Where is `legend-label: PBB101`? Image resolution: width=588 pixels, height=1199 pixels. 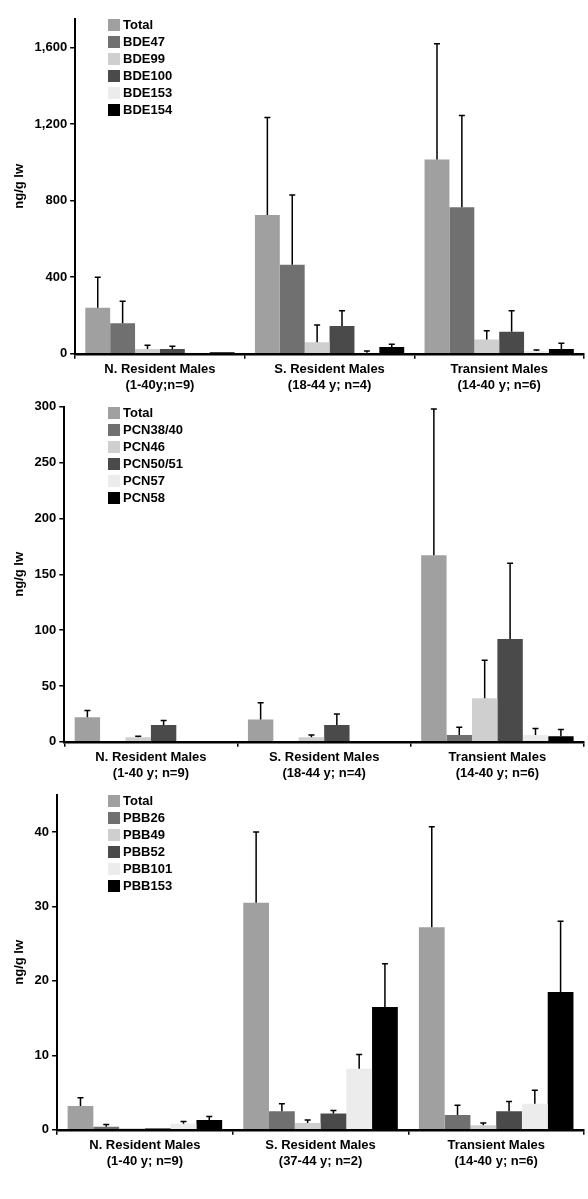 legend-label: PBB101 is located at coordinates (148, 868).